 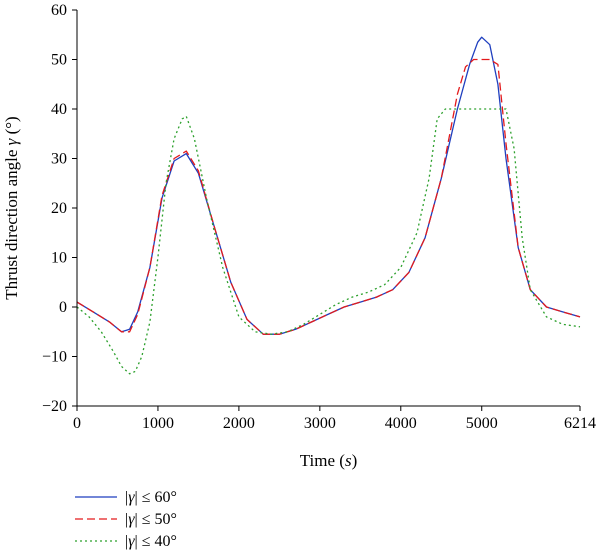 What do you see at coordinates (329, 460) in the screenshot?
I see `x-axis-label: Time (s)` at bounding box center [329, 460].